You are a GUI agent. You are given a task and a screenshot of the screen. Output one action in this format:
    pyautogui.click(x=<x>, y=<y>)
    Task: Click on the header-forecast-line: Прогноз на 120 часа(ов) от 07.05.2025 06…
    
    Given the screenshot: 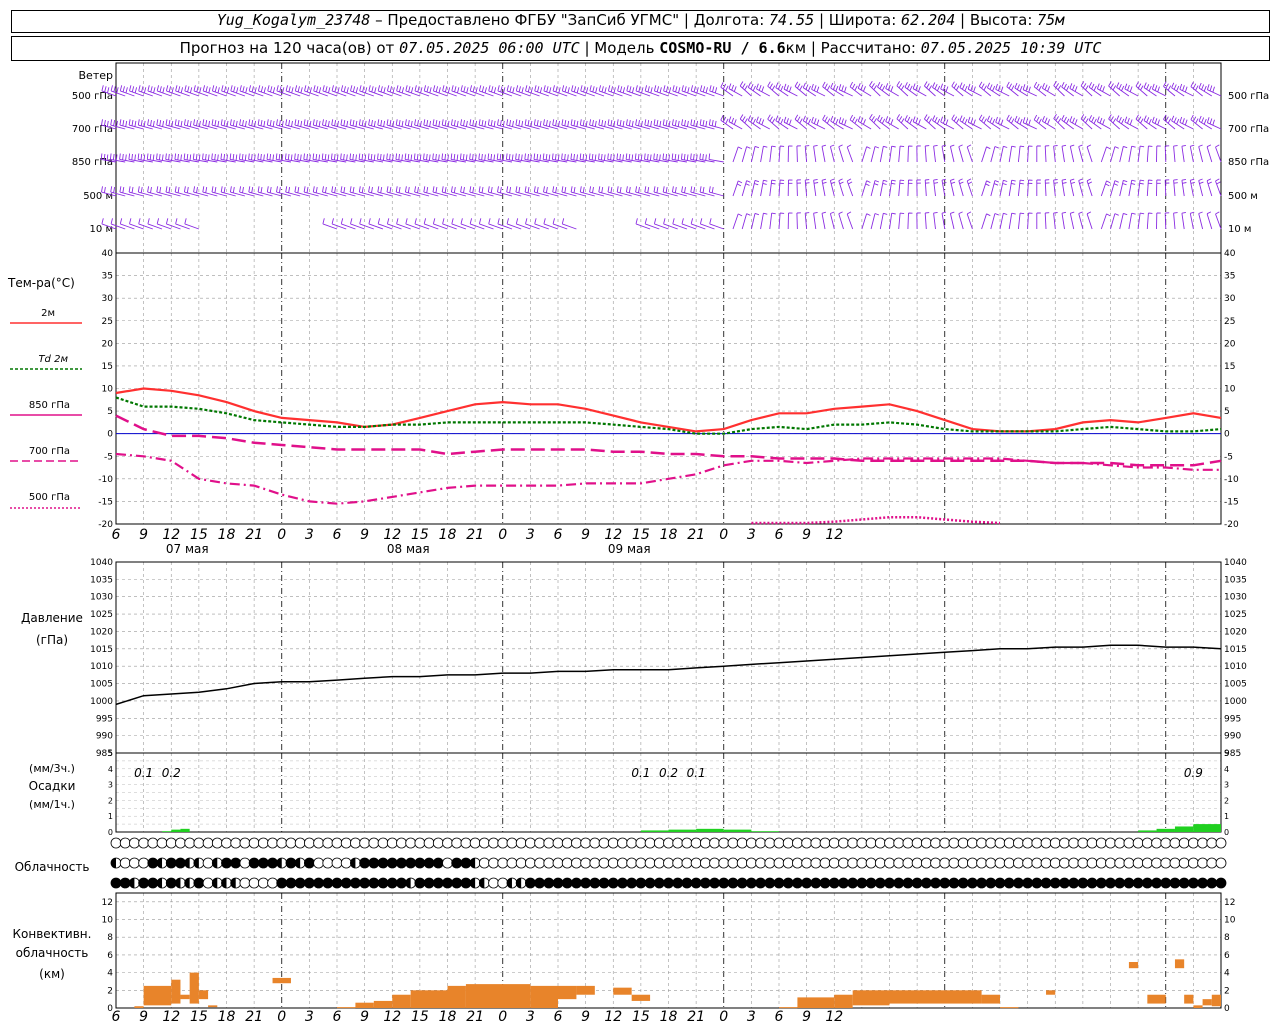 What is the action you would take?
    pyautogui.click(x=640, y=48)
    